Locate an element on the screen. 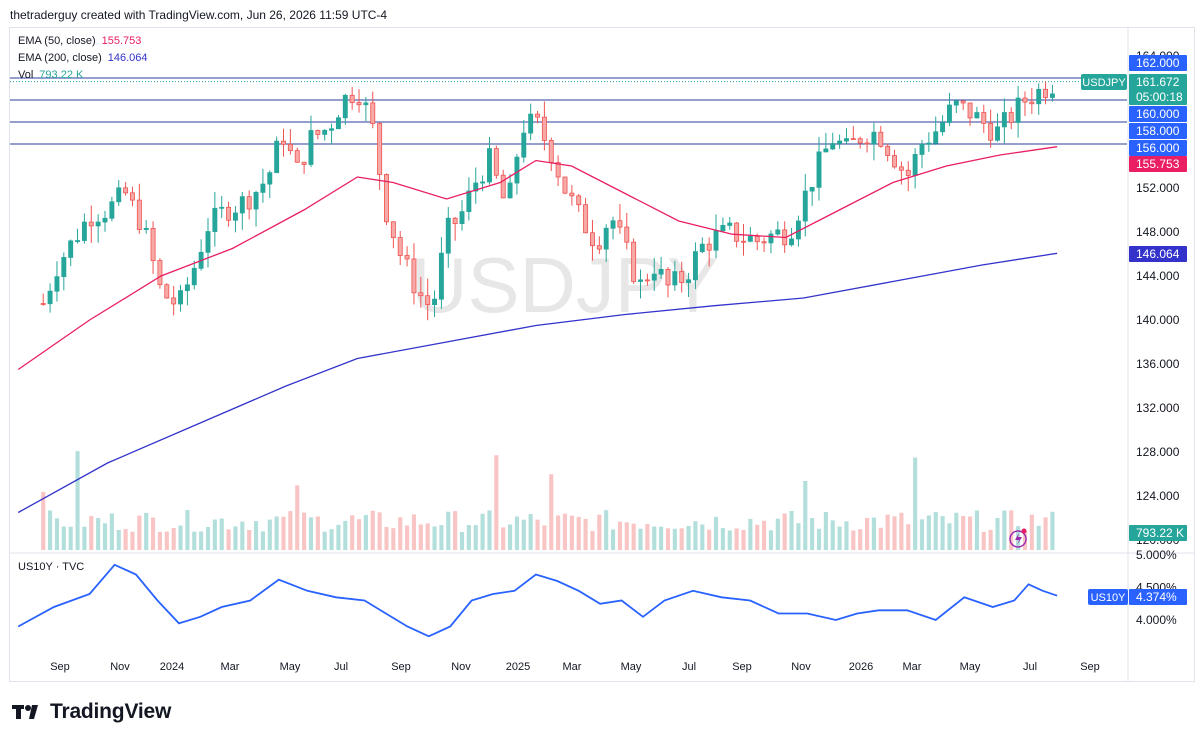 Image resolution: width=1204 pixels, height=740 pixels. vol-value: 793.22 K is located at coordinates (61, 75).